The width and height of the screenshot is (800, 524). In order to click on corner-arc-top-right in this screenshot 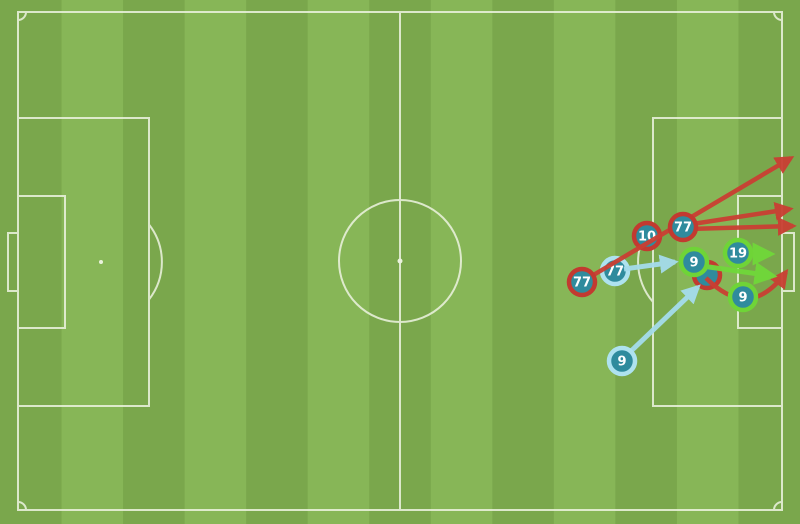, I will do `click(778, 16)`.